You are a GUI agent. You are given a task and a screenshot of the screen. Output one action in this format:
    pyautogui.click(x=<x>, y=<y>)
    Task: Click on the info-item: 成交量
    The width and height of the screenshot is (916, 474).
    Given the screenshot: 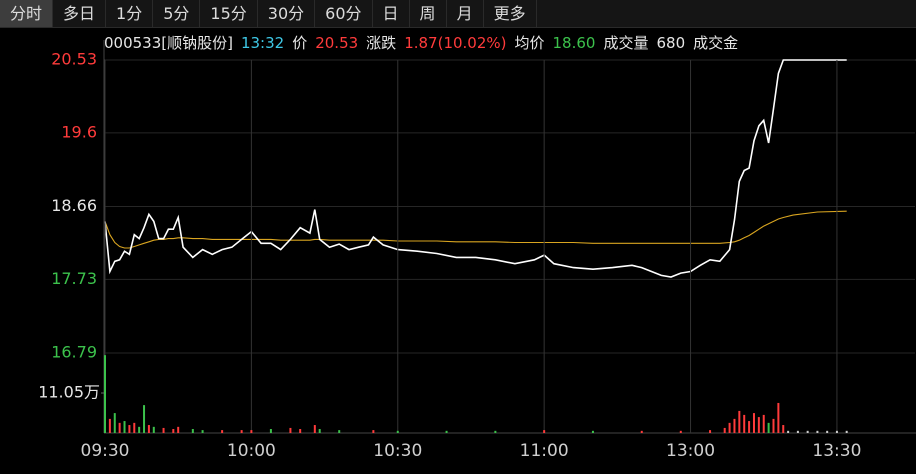 What is the action you would take?
    pyautogui.click(x=626, y=43)
    